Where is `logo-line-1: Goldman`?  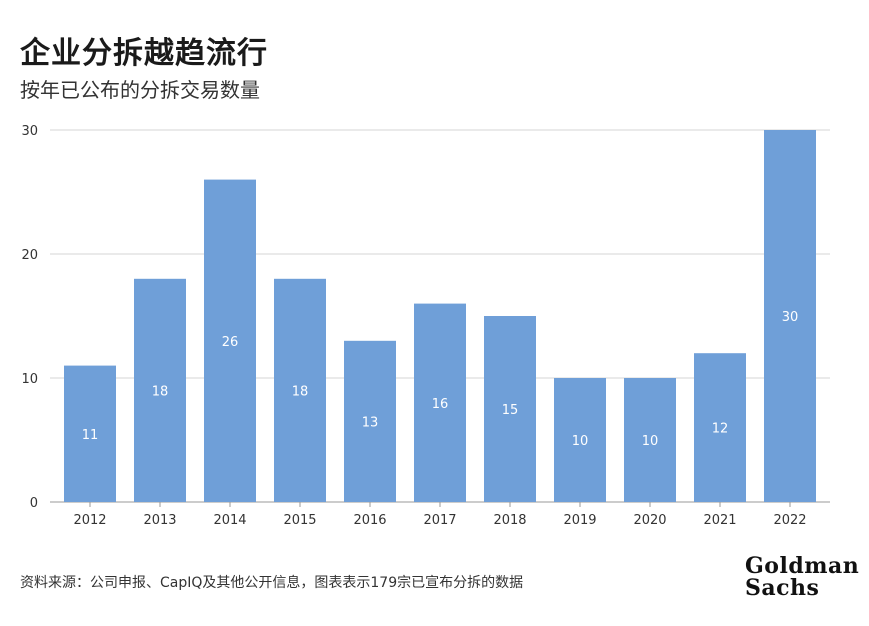
logo-line-1: Goldman is located at coordinates (802, 566).